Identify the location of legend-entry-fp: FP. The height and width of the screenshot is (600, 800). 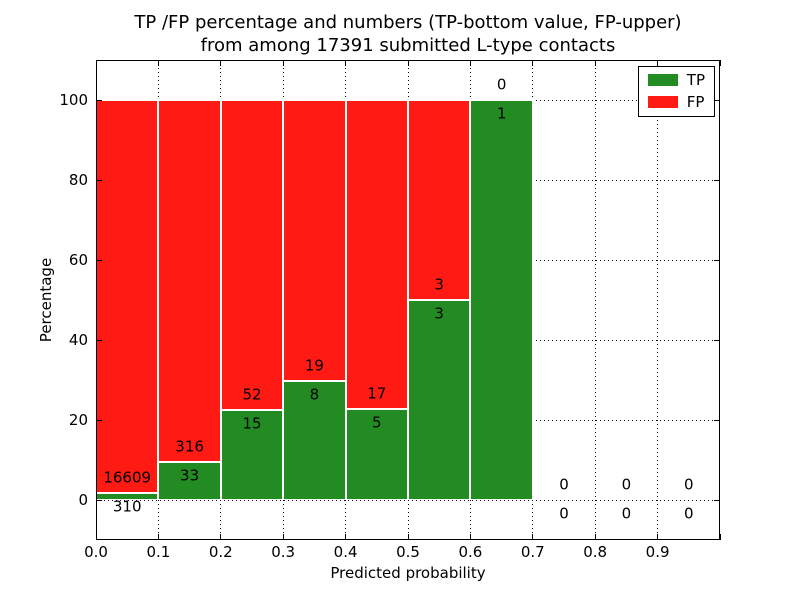
(676, 102).